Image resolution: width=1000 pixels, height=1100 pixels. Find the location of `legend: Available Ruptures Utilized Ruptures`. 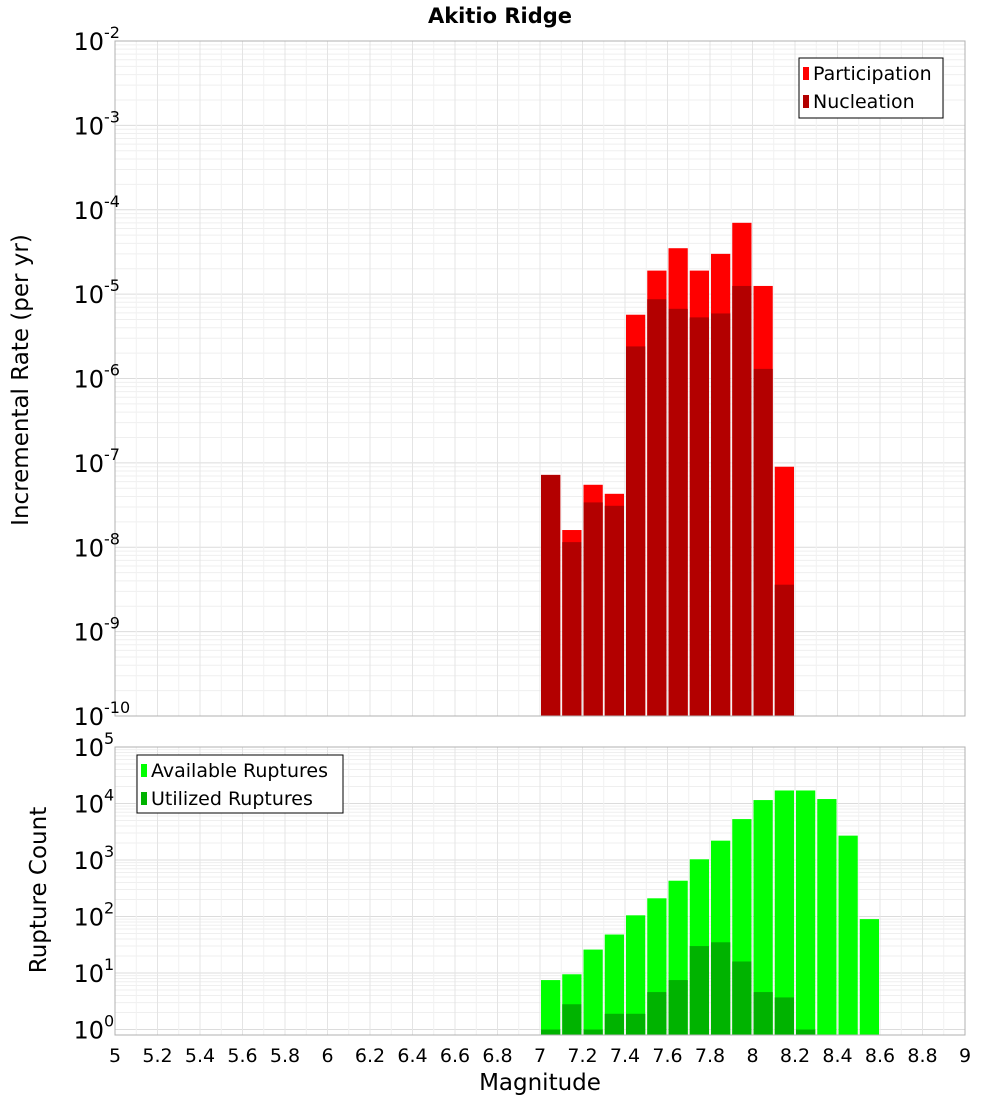

legend: Available Ruptures Utilized Ruptures is located at coordinates (240, 784).